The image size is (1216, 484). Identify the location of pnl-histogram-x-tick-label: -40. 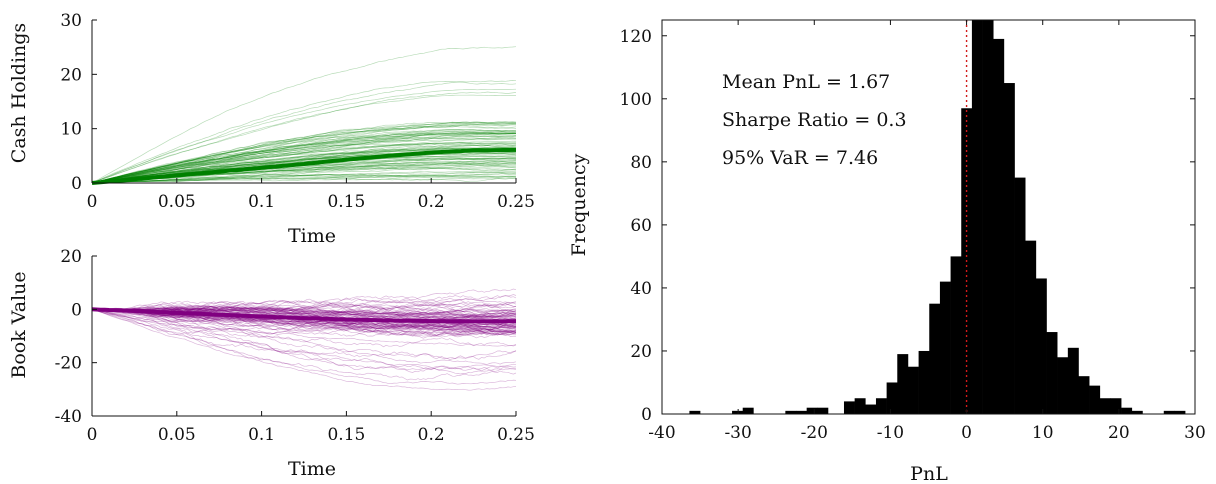
(661, 433).